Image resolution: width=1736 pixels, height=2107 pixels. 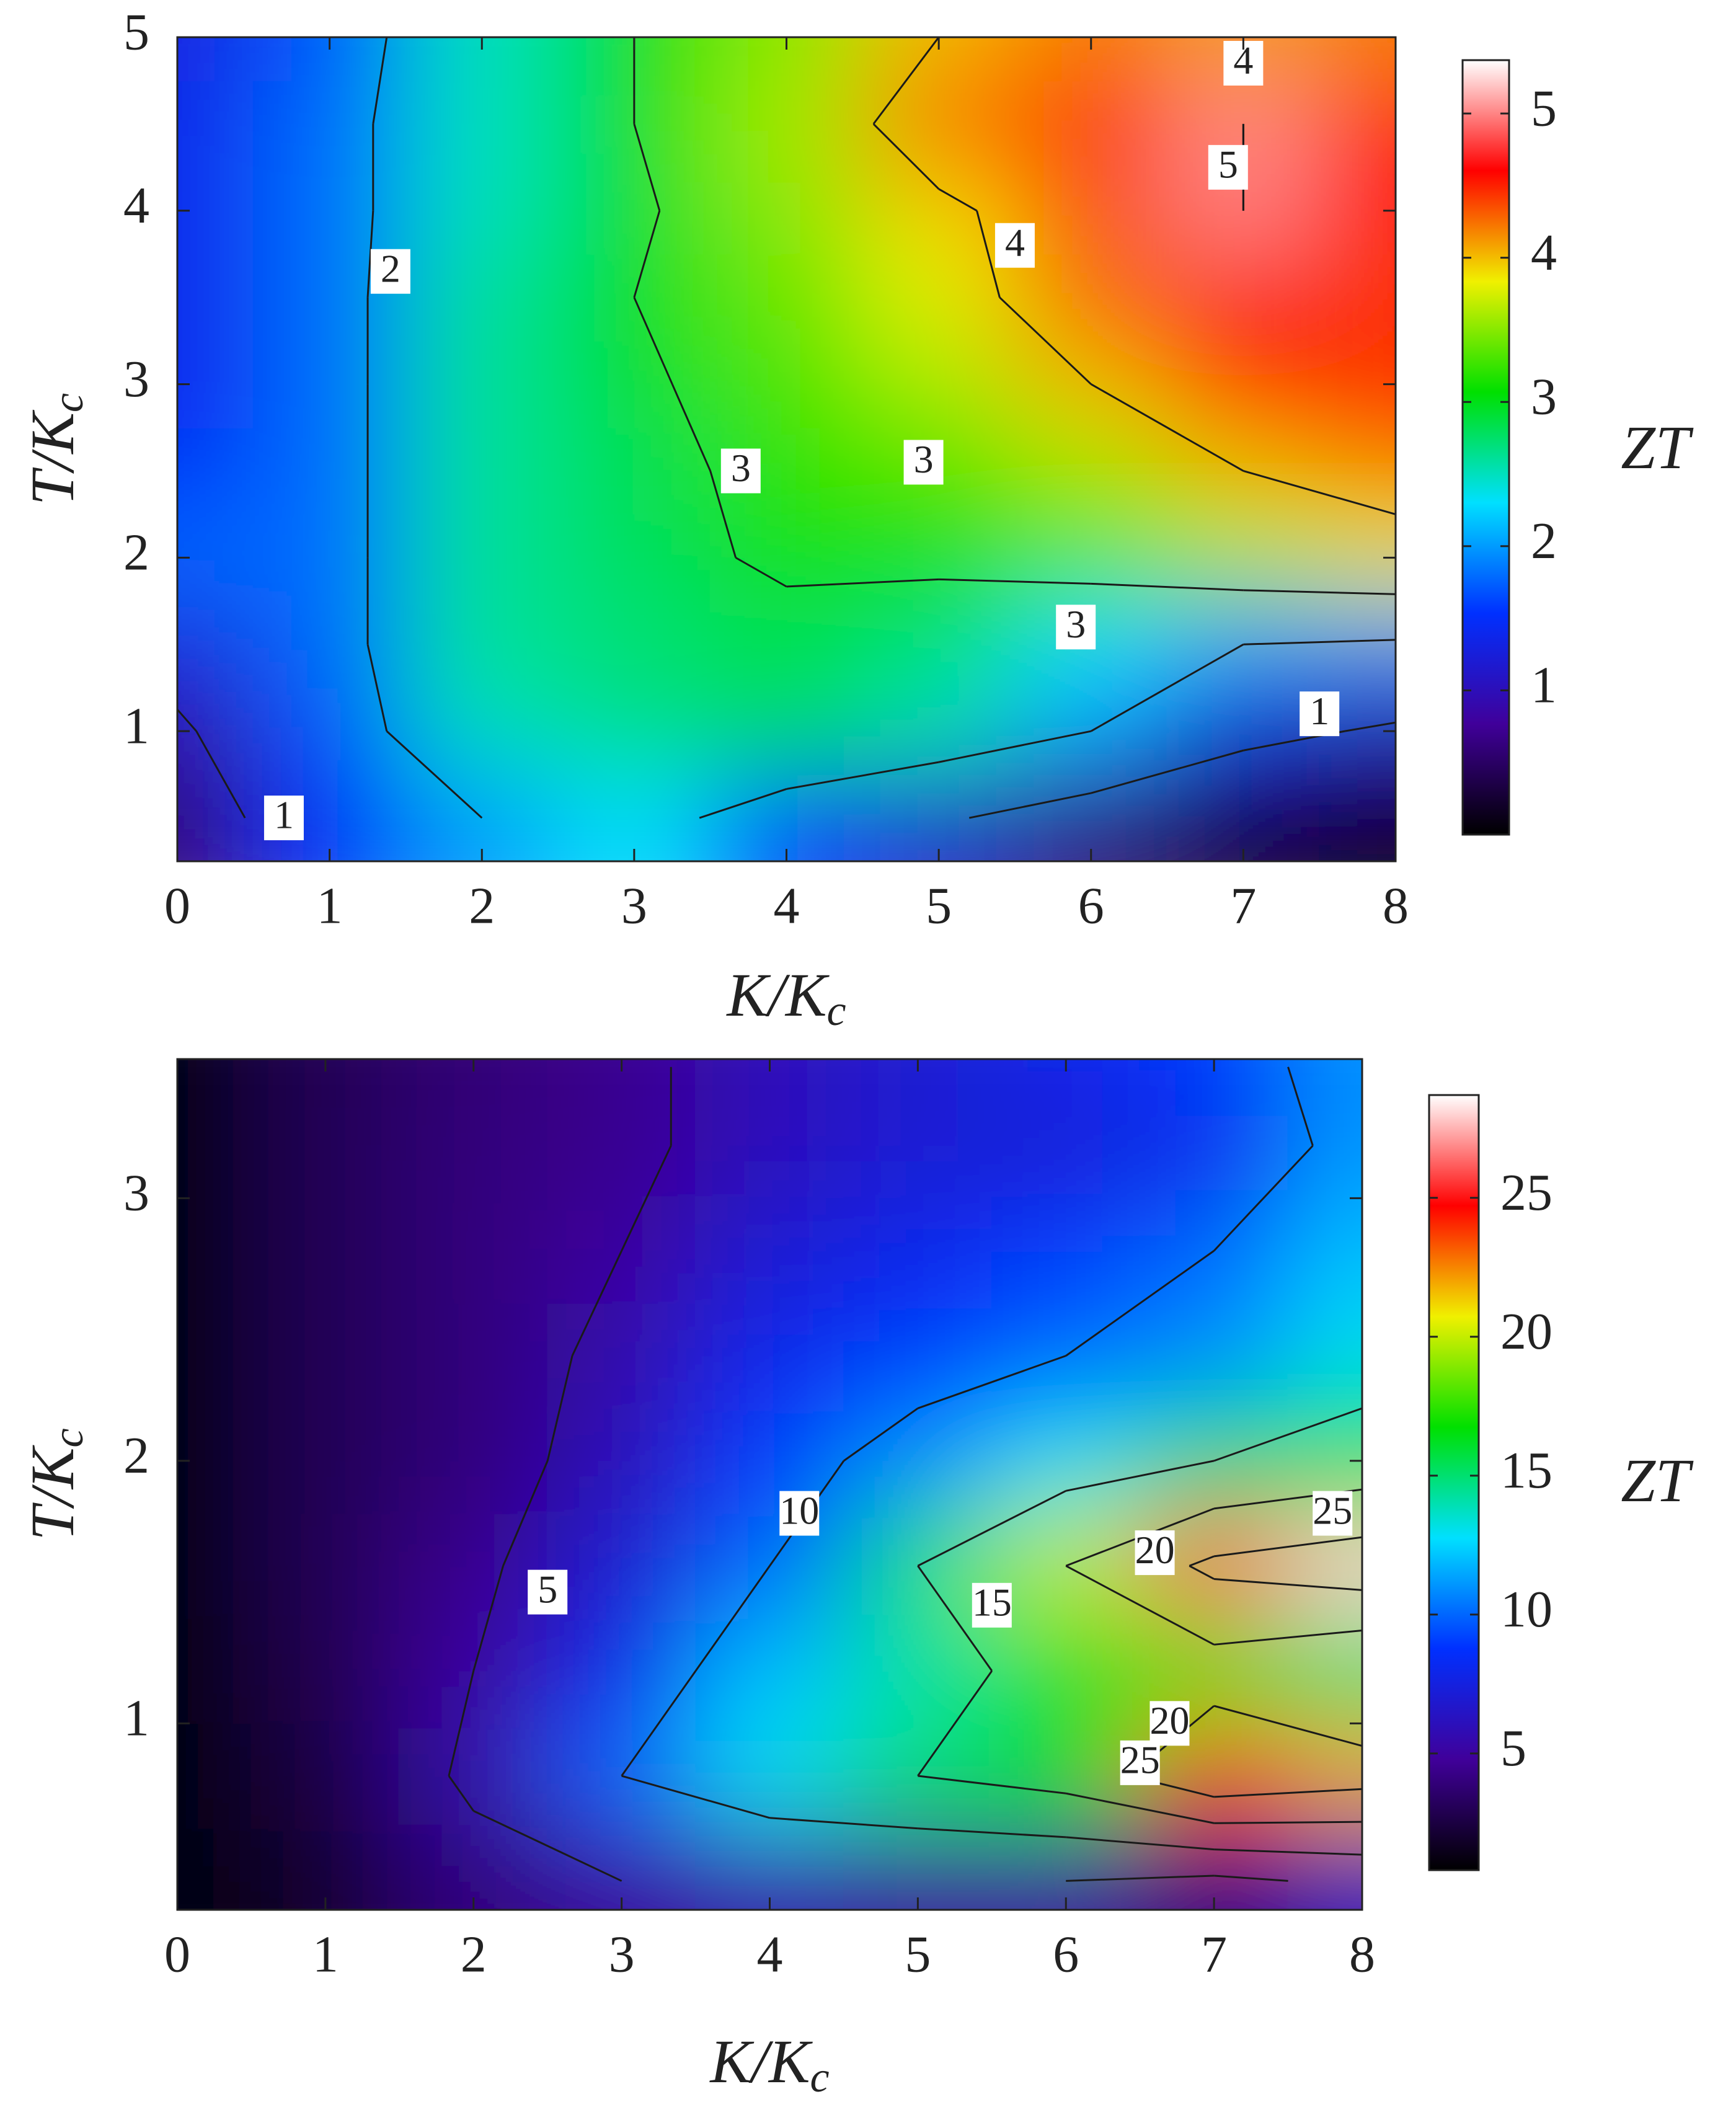 What do you see at coordinates (1526, 1470) in the screenshot?
I see `colorbar-tick-label: 15` at bounding box center [1526, 1470].